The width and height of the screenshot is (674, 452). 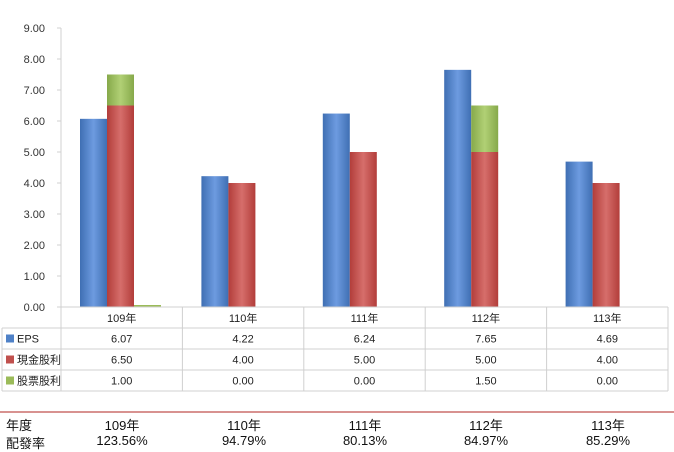 What do you see at coordinates (39, 381) in the screenshot?
I see `legend-label: 股票股利` at bounding box center [39, 381].